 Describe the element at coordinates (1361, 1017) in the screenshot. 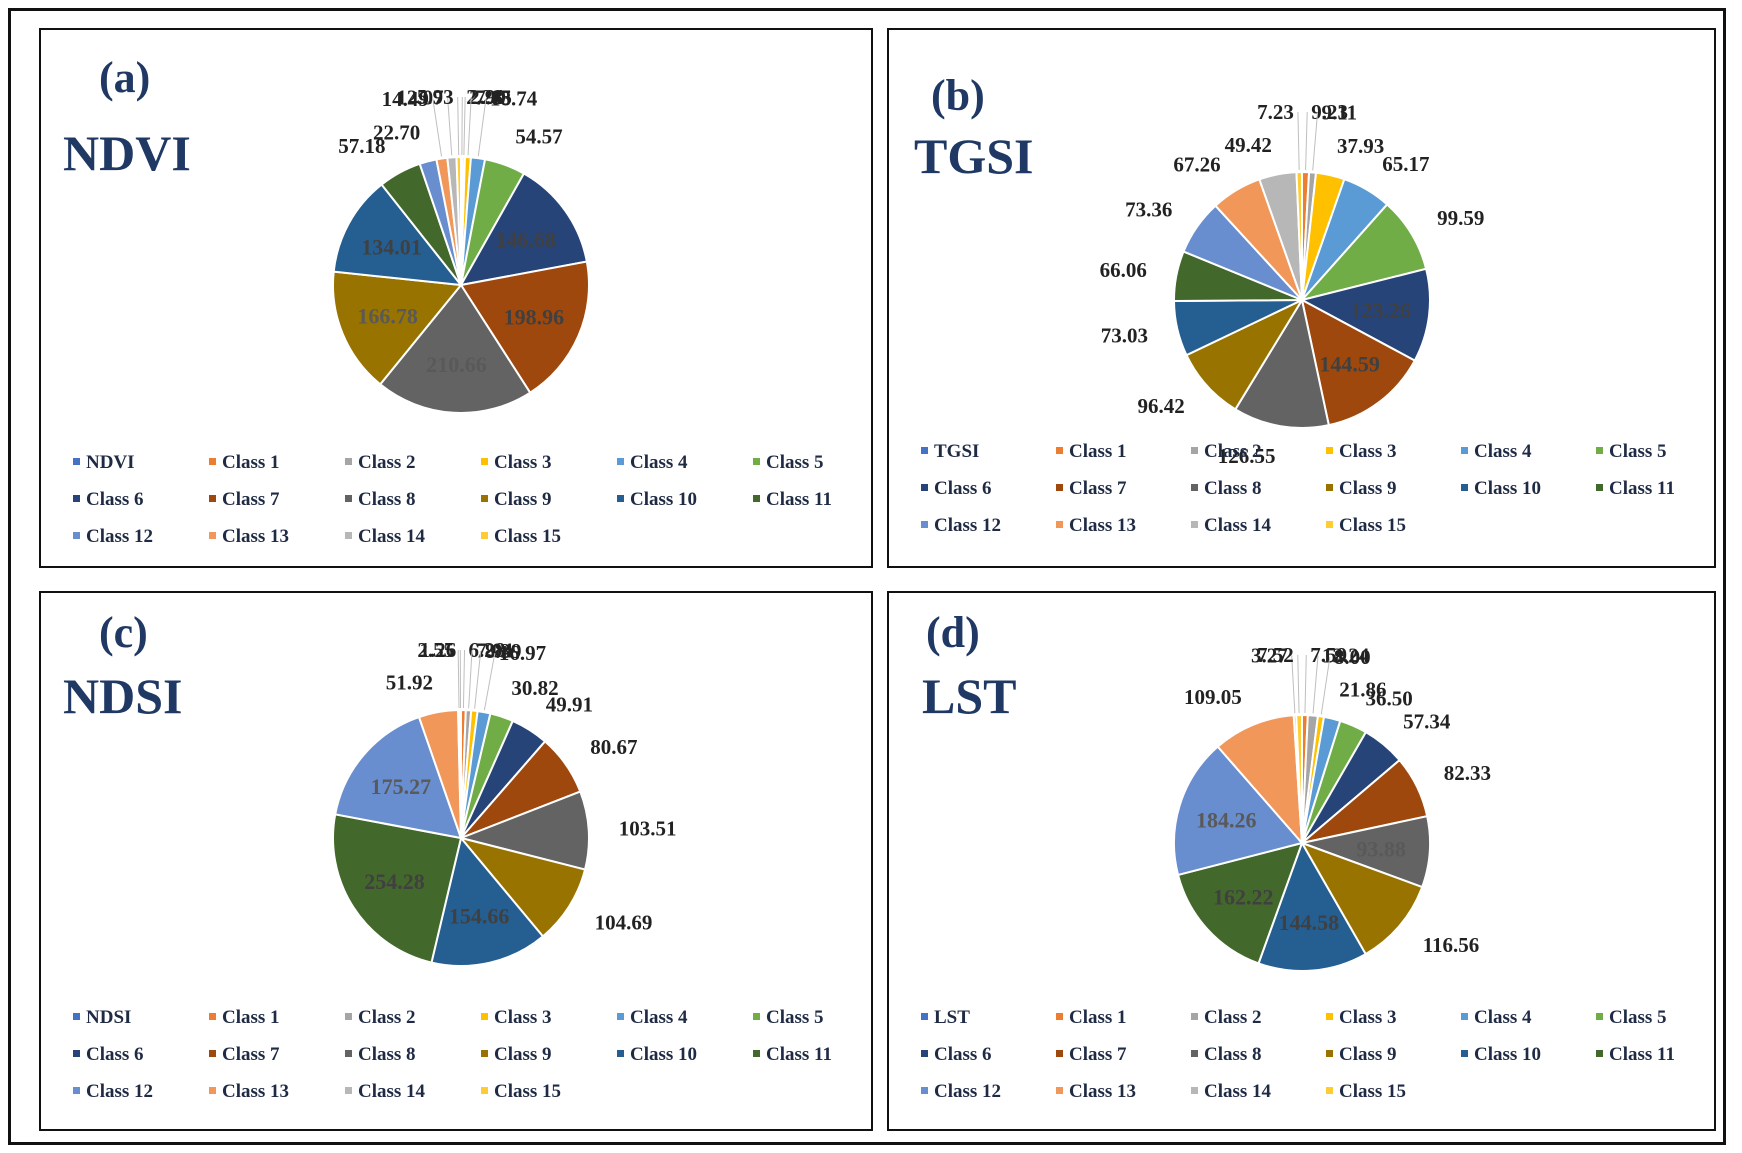

I see `legend-item: Class 3` at that location.